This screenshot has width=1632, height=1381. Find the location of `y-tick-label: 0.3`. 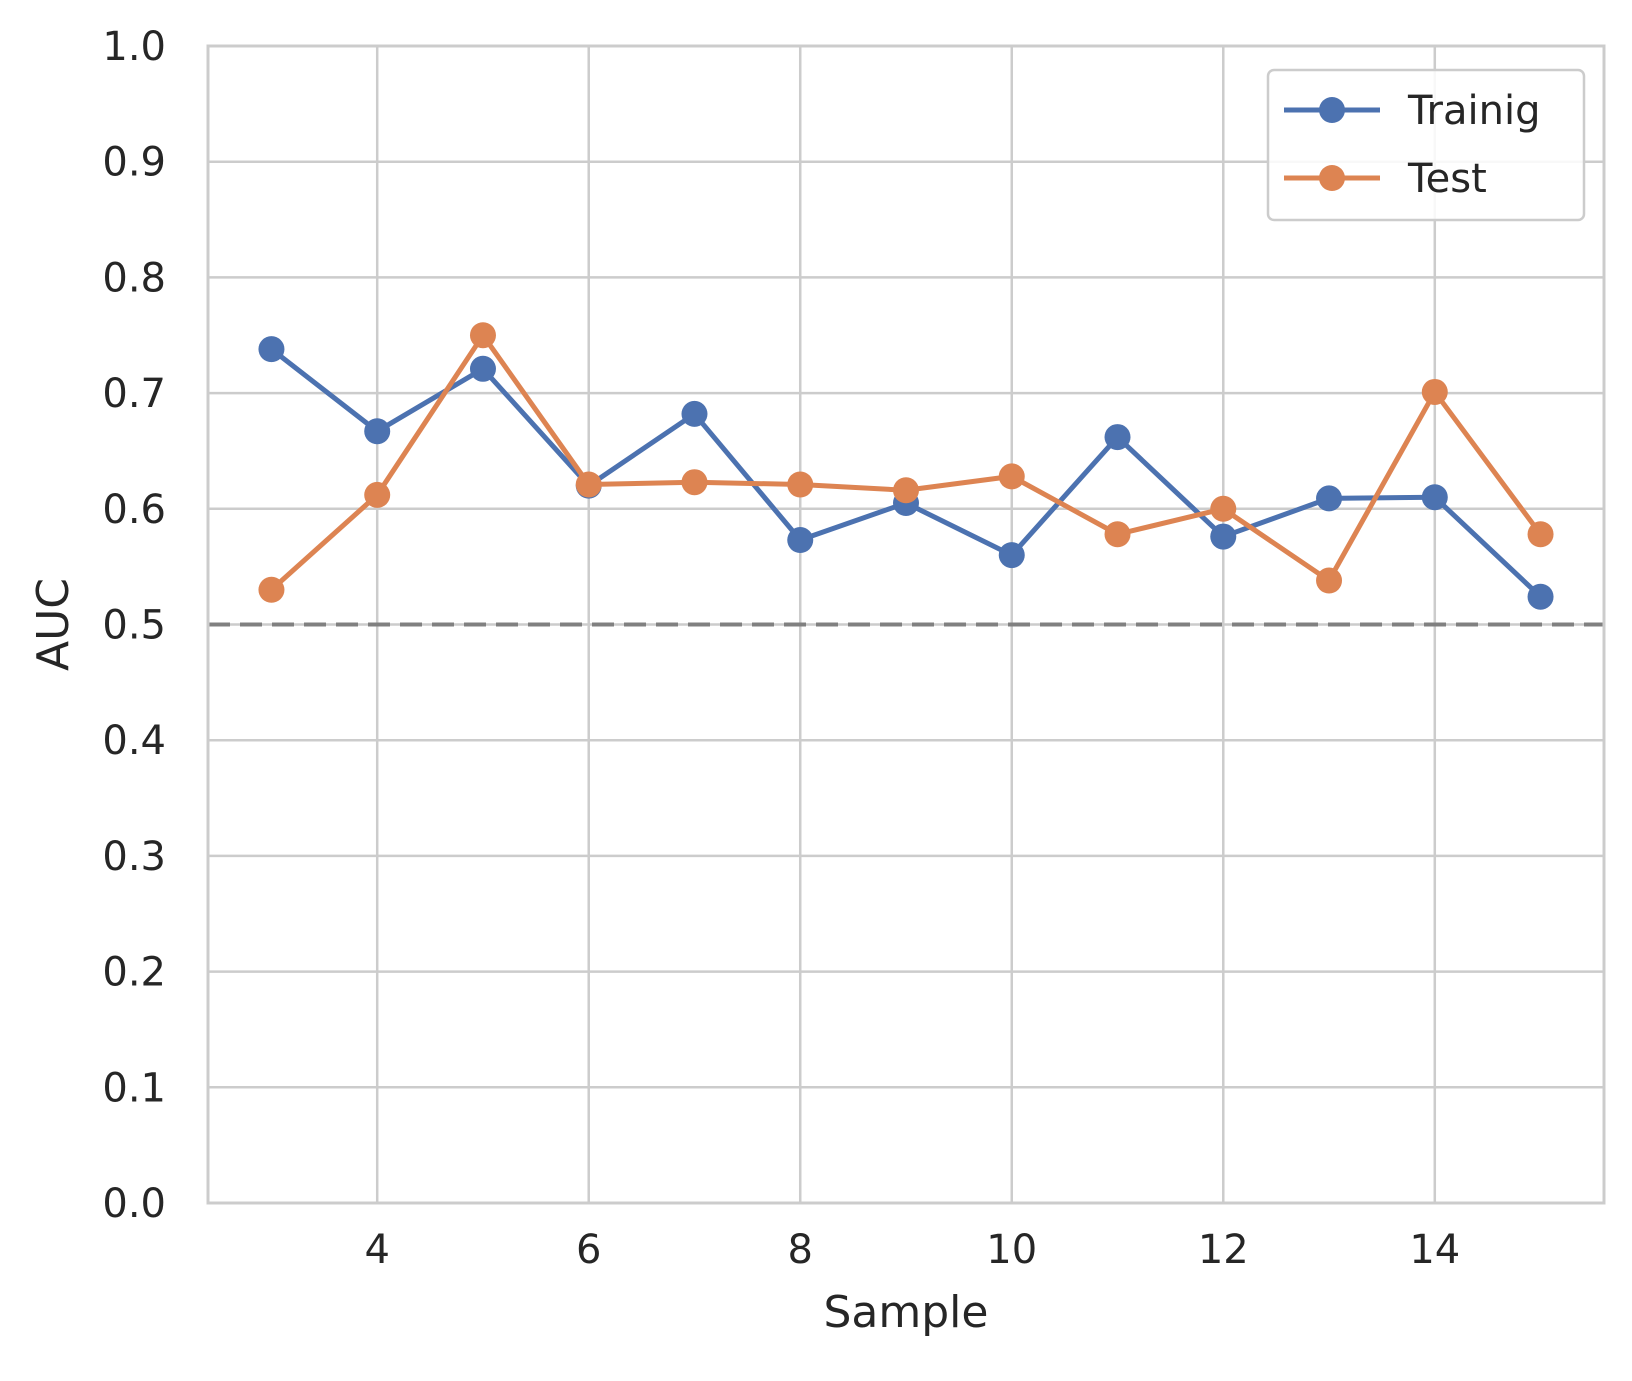

y-tick-label: 0.3 is located at coordinates (134, 857).